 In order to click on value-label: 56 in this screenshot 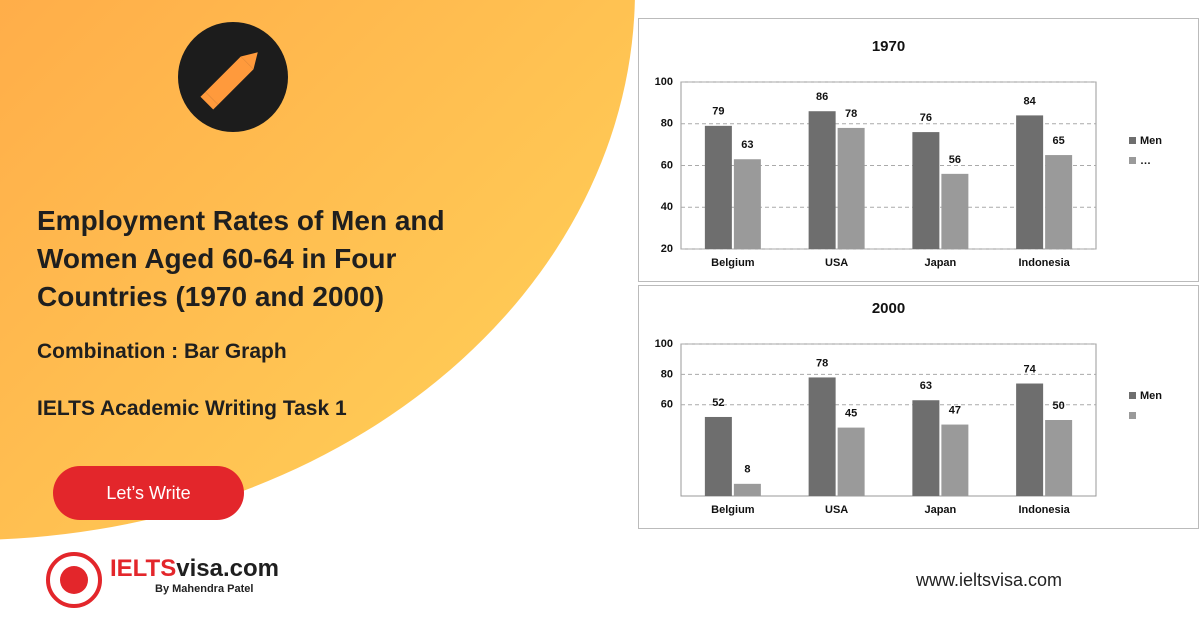, I will do `click(955, 160)`.